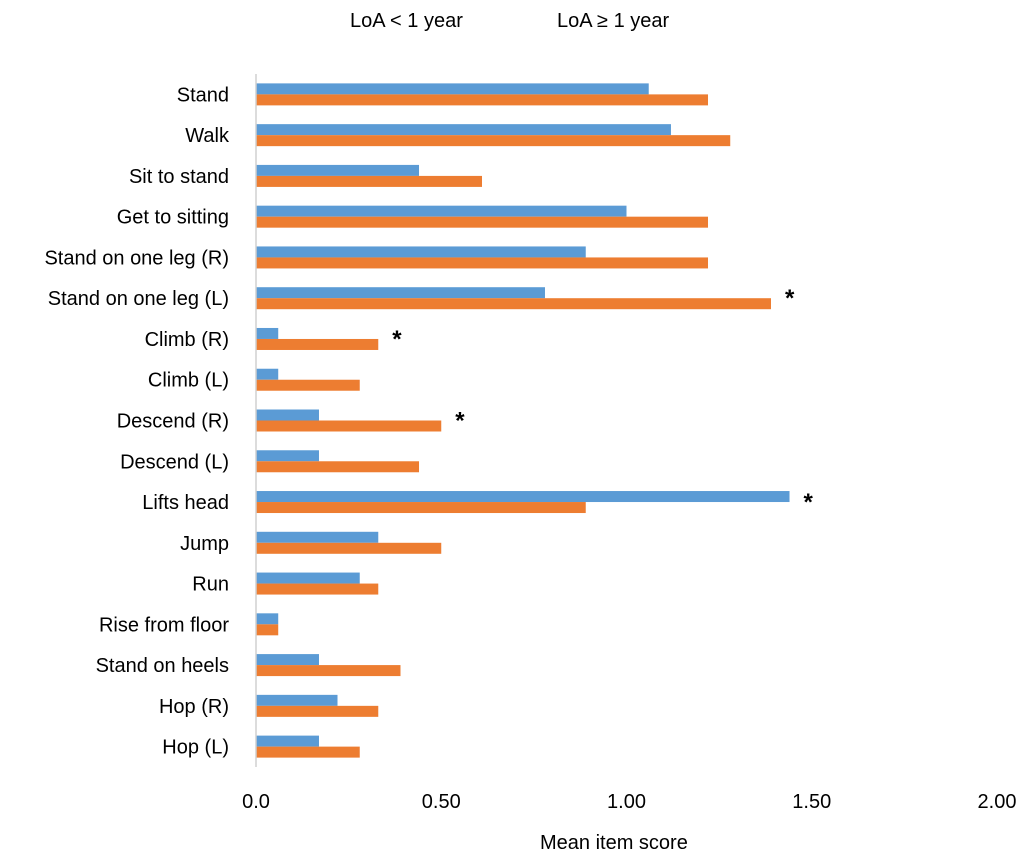 The width and height of the screenshot is (1030, 856). I want to click on x-tick-labels: 0.0 0.50 1.00 1.50 2.00, so click(629, 802).